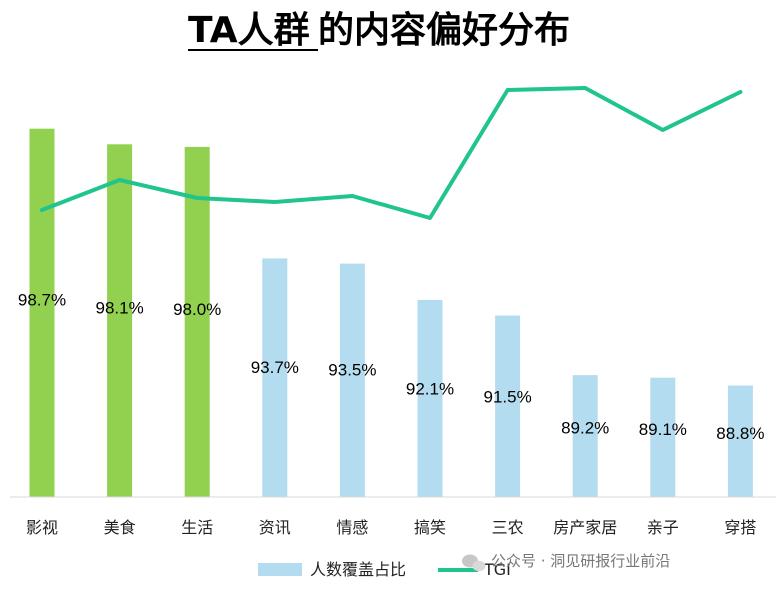  What do you see at coordinates (275, 367) in the screenshot?
I see `bar-label-4: 93.7%` at bounding box center [275, 367].